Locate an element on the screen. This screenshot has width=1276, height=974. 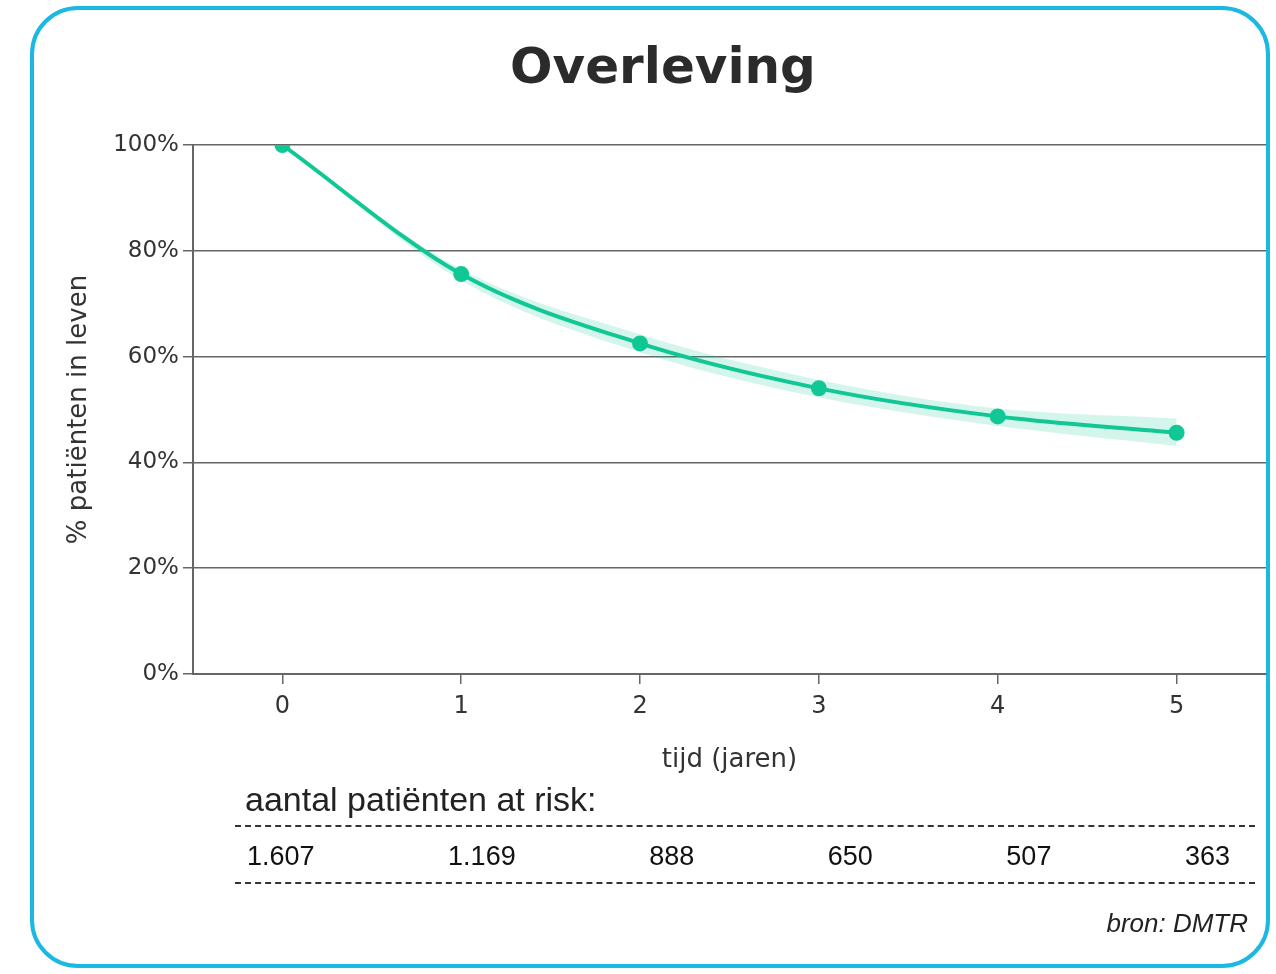
text: 1.169 is located at coordinates (482, 856).